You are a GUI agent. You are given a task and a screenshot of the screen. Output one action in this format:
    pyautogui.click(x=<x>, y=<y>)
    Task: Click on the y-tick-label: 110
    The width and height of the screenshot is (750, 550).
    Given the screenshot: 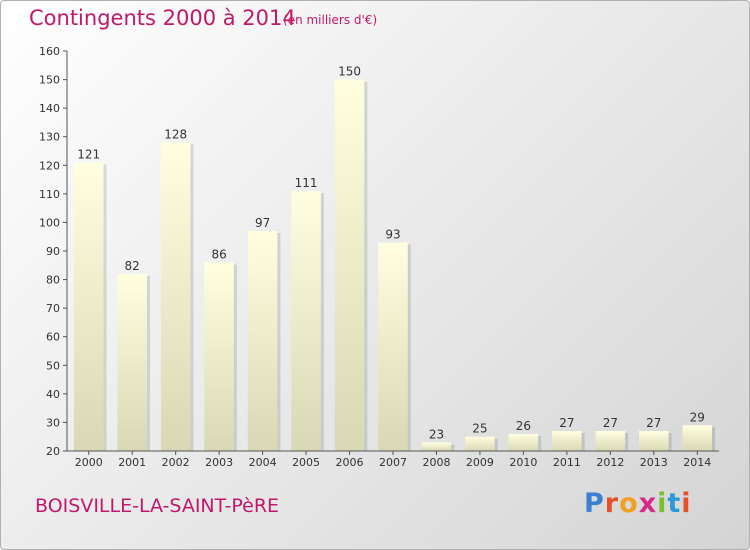 What is the action you would take?
    pyautogui.click(x=49, y=194)
    